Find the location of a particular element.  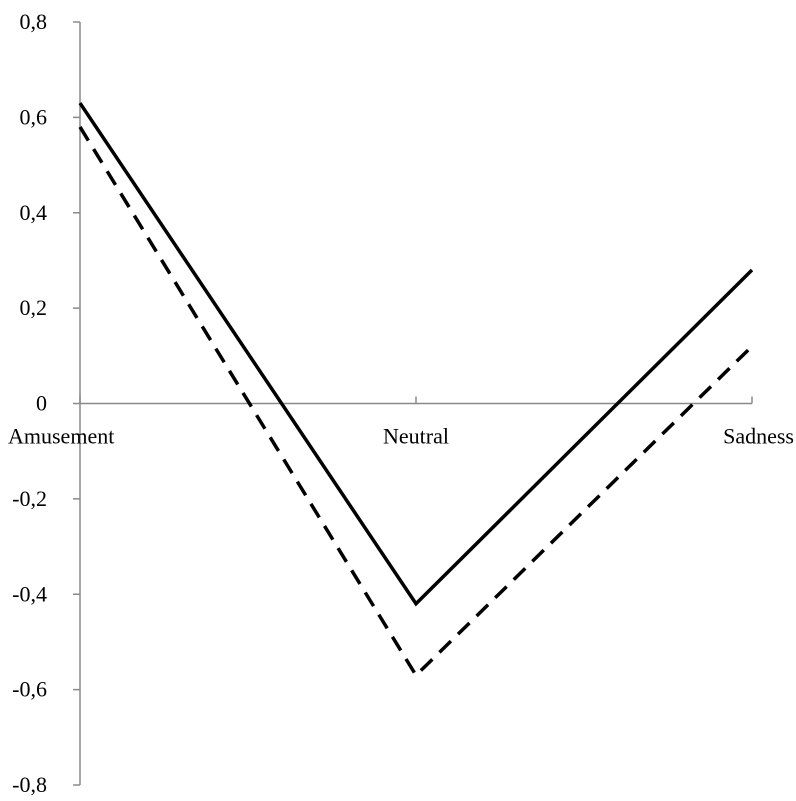

y-tick-label: -0,6 is located at coordinates (29, 689).